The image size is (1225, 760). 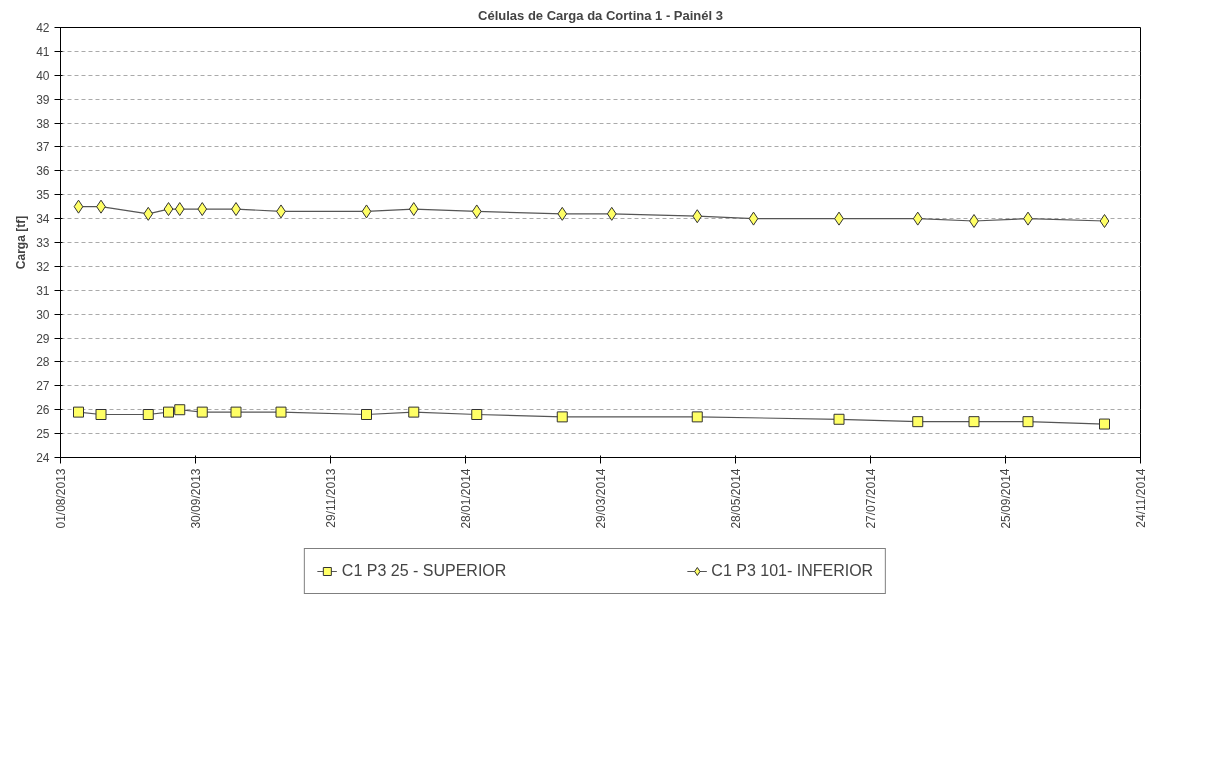 I want to click on legend-label: C1 P3 25 - SUPERIOR, so click(x=424, y=571).